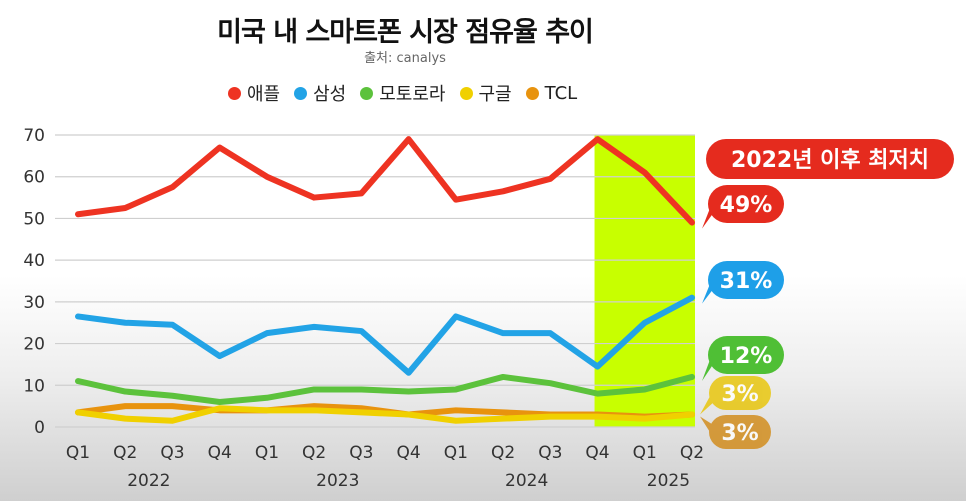 The width and height of the screenshot is (966, 501). Describe the element at coordinates (412, 94) in the screenshot. I see `legend-label: 모토로라` at that location.